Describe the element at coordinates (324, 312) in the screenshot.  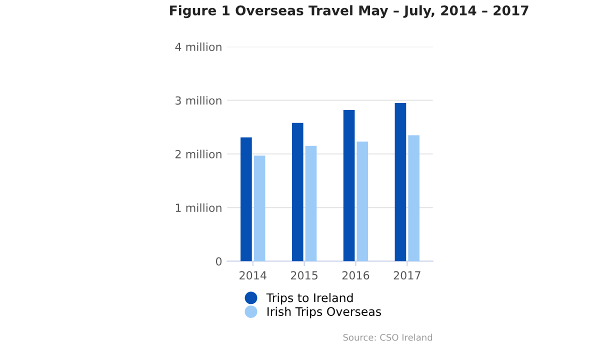
I see `legend-label: Irish Trips Overseas` at that location.